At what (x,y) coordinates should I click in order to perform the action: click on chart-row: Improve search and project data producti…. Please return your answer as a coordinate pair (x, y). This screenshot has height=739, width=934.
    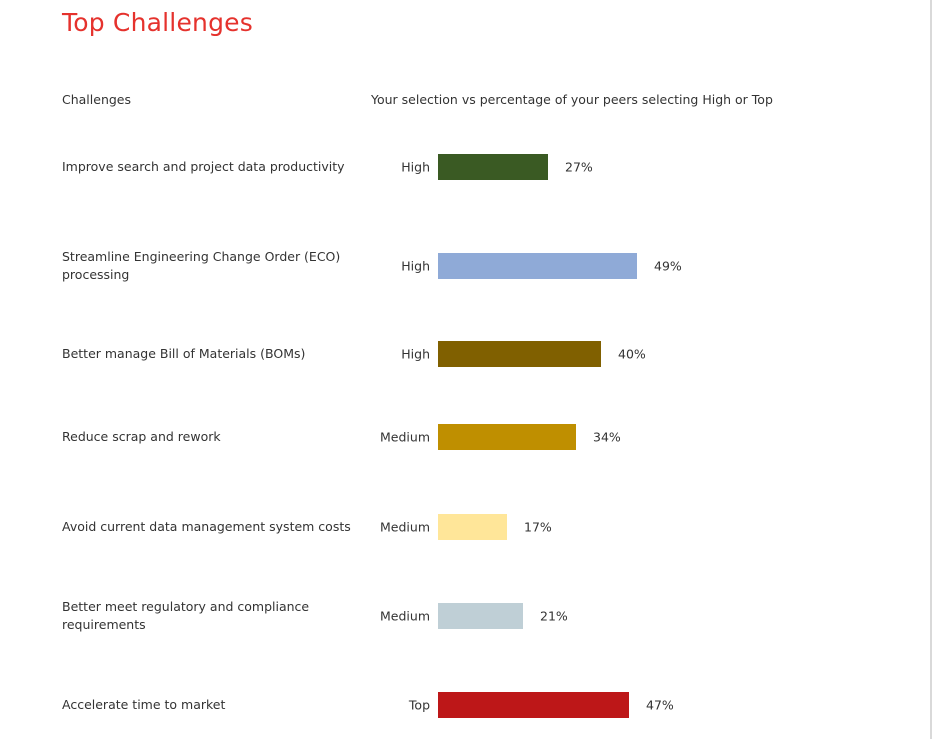
    Looking at the image, I should click on (465, 167).